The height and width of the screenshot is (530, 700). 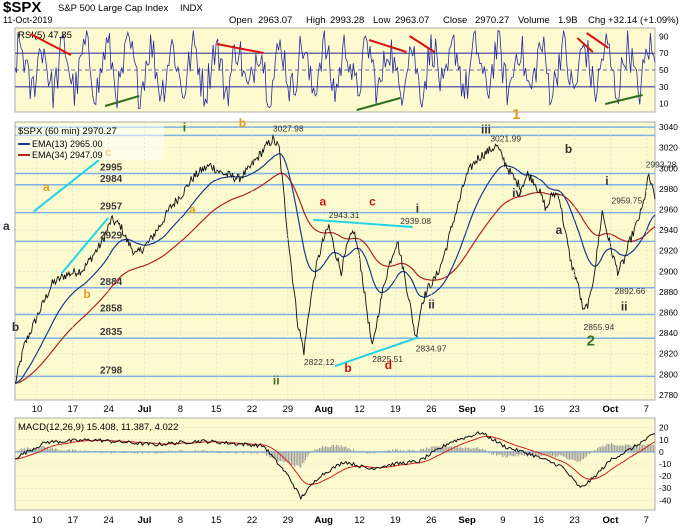 What do you see at coordinates (275, 20) in the screenshot?
I see `open-value: 2963.07` at bounding box center [275, 20].